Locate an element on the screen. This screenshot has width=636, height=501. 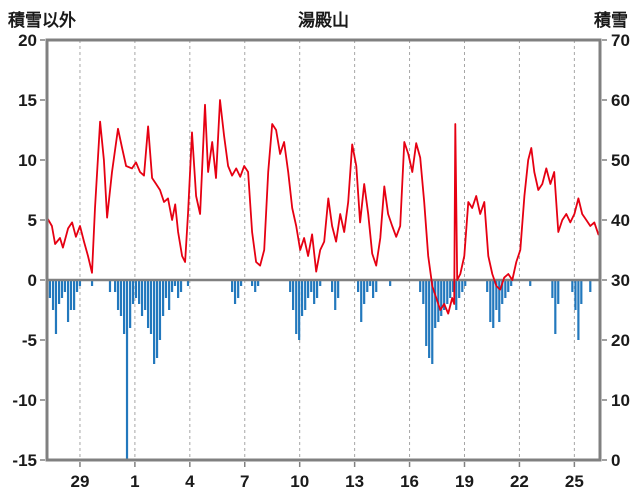
x-axis-tick-label: 29 is located at coordinates (79, 481).